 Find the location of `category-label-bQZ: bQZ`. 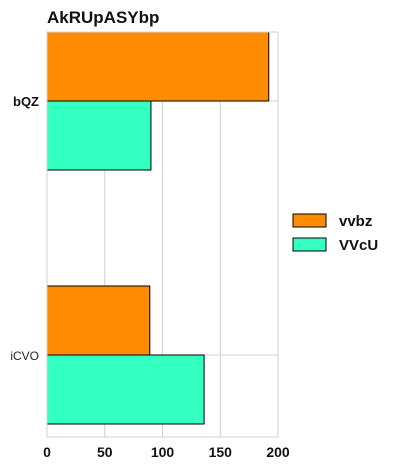

category-label-bQZ: bQZ is located at coordinates (26, 101).